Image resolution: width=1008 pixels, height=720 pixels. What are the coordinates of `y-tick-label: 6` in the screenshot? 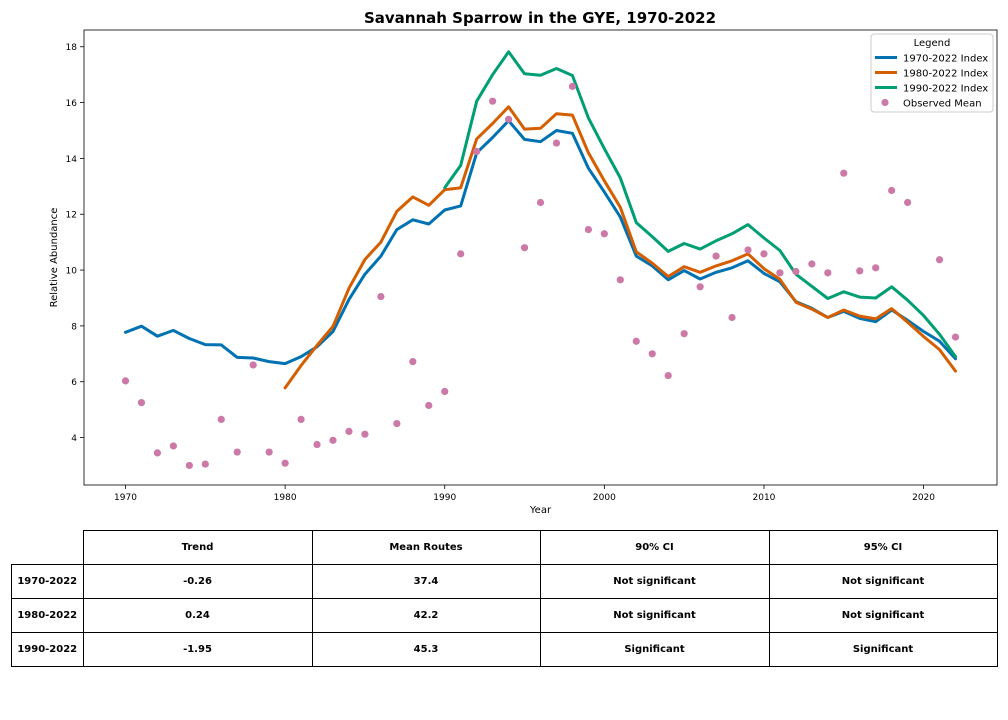 It's located at (74, 383).